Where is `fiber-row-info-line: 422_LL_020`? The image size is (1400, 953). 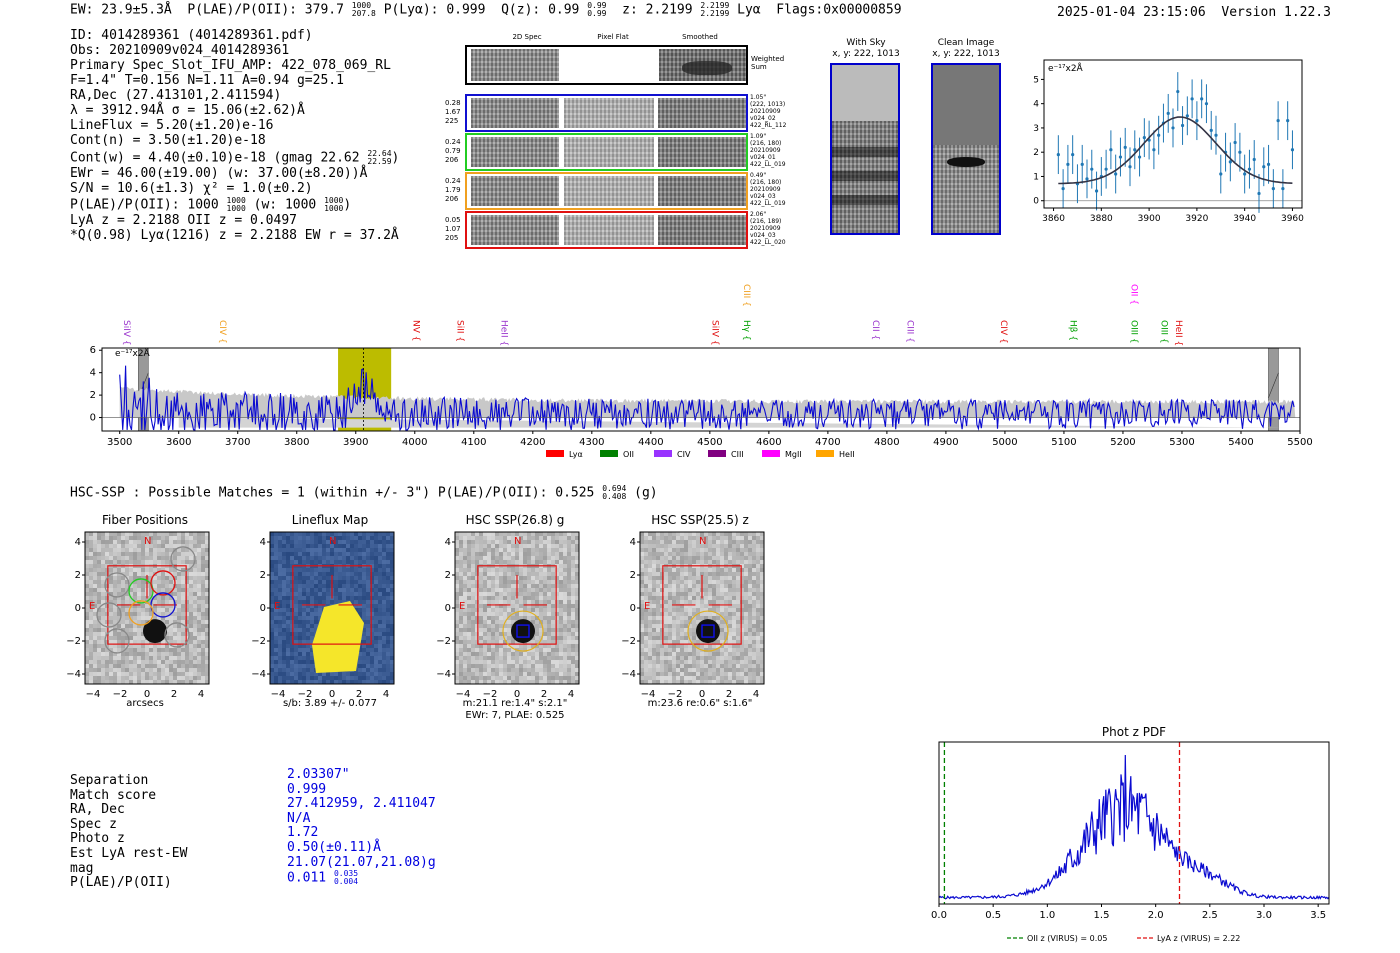 fiber-row-info-line: 422_LL_020 is located at coordinates (768, 242).